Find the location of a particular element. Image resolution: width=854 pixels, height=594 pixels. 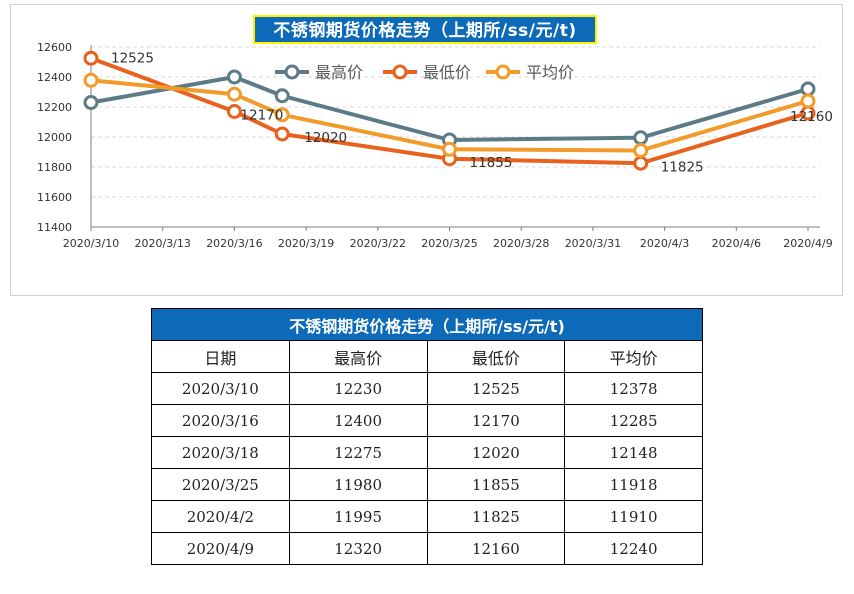

table-cell: 12148 is located at coordinates (633, 452).